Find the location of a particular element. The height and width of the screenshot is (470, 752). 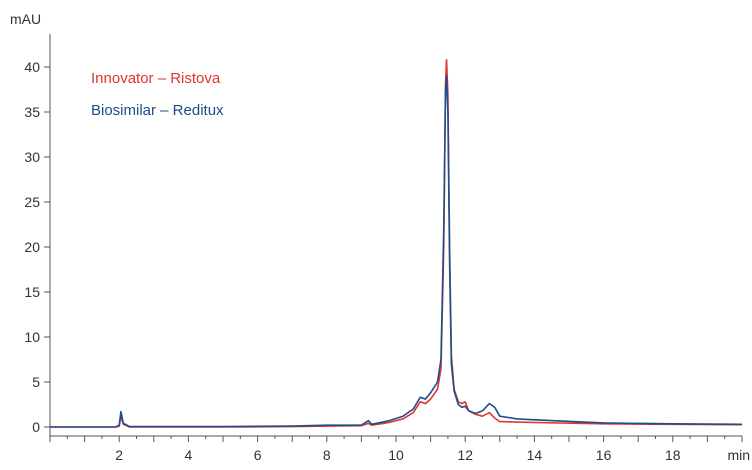

y-ticks: 0 5 10 15 20 25 30 35 40 is located at coordinates (37, 247).